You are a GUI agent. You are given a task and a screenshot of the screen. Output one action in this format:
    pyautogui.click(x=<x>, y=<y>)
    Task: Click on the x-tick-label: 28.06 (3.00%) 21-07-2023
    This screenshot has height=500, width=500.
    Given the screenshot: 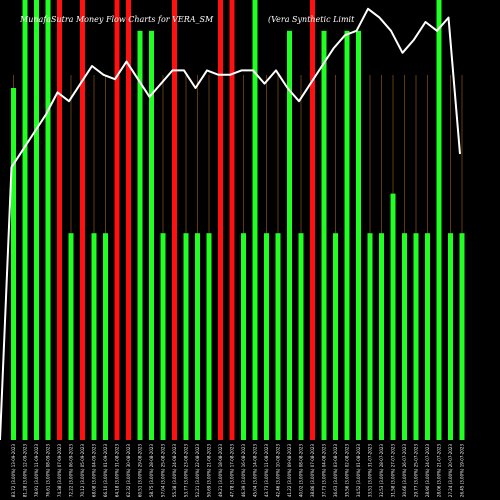 What is the action you would take?
    pyautogui.click(x=439, y=471)
    